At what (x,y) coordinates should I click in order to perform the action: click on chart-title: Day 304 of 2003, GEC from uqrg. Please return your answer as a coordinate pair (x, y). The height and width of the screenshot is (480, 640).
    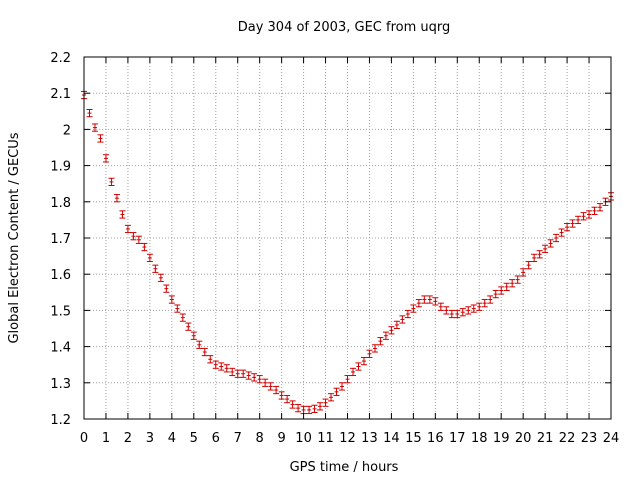
    Looking at the image, I should click on (344, 27).